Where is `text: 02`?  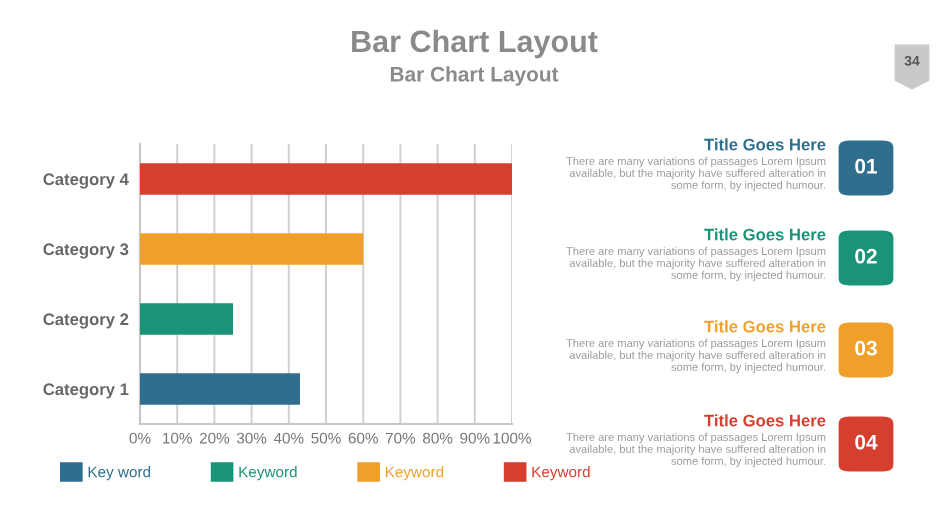 text: 02 is located at coordinates (866, 256).